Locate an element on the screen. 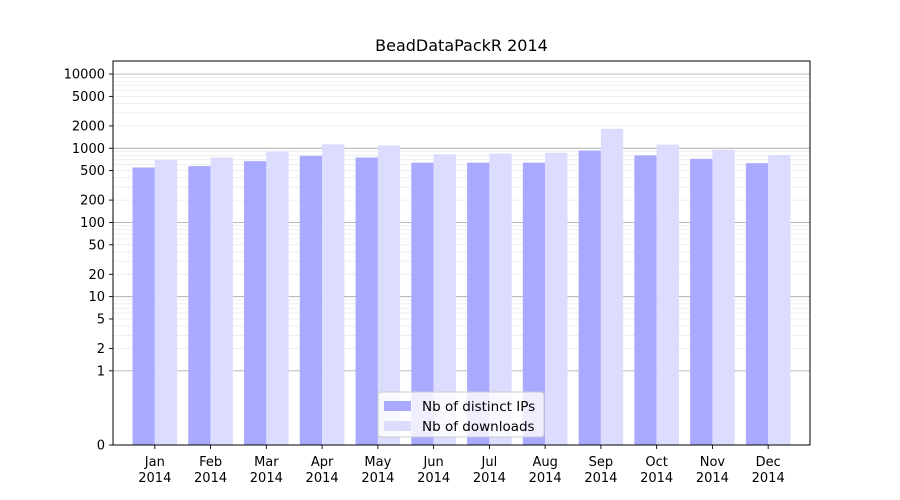 This screenshot has height=500, width=900. x-tick-label: Oct 2014 is located at coordinates (656, 470).